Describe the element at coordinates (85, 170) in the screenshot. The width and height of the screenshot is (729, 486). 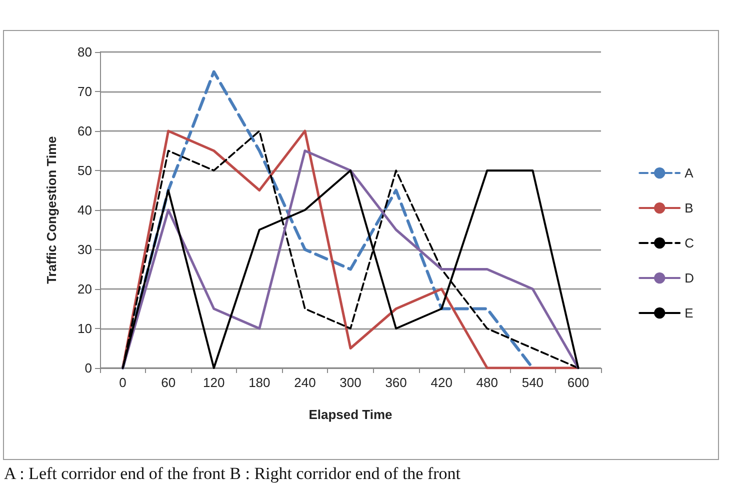
I see `y-tick-label: 50` at that location.